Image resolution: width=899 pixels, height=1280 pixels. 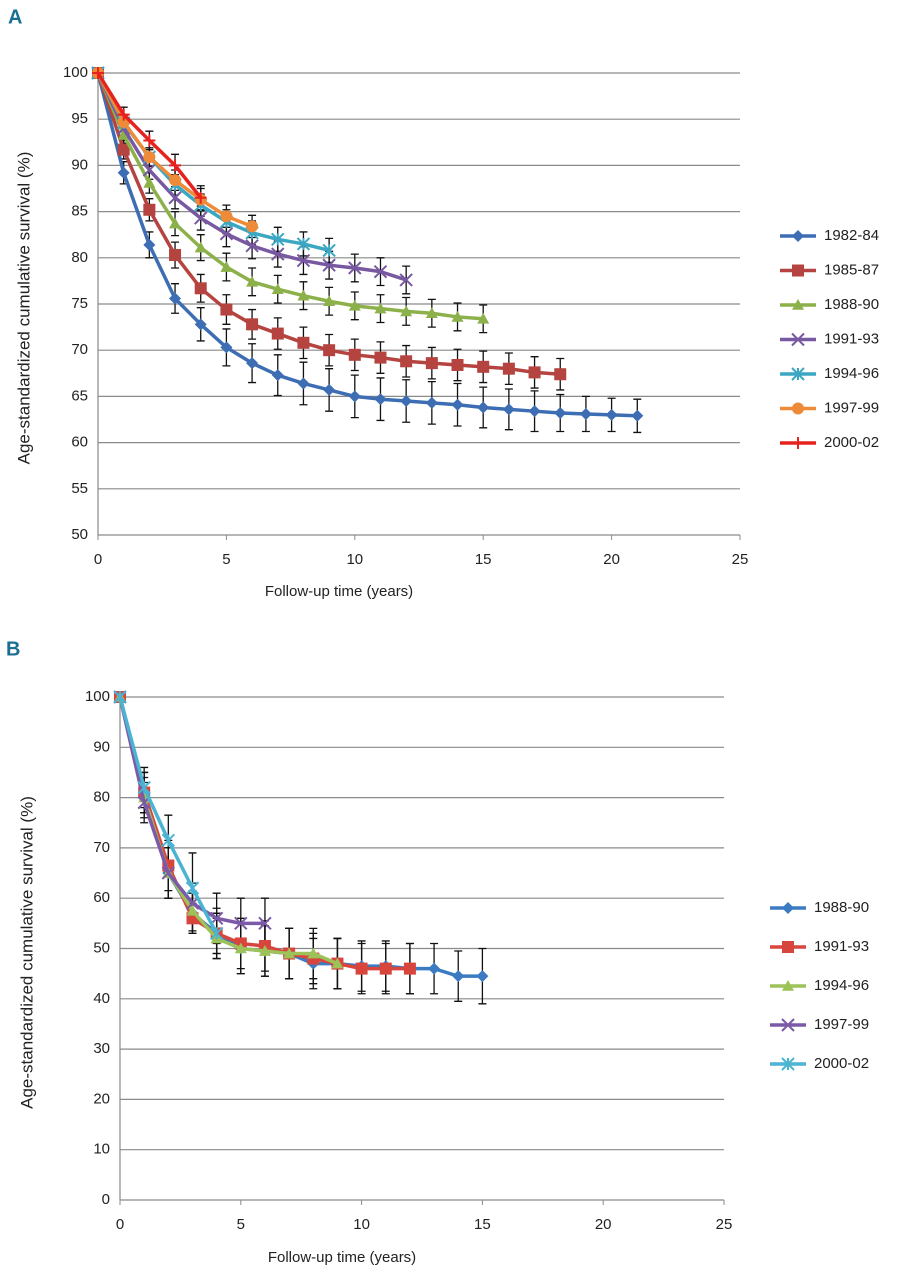 I want to click on x-tick-label: 5, so click(x=241, y=1224).